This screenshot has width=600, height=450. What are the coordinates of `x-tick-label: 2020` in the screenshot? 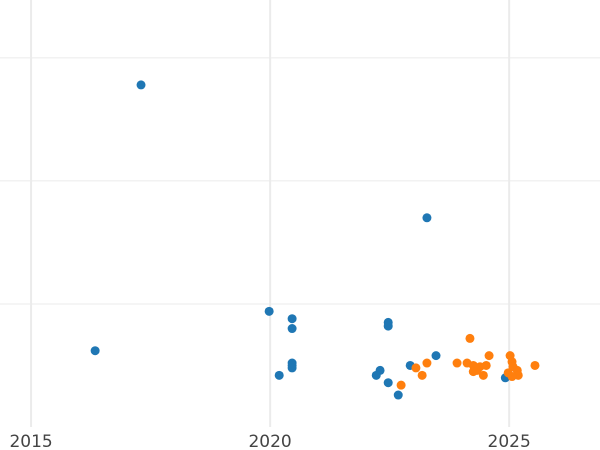 It's located at (269, 441).